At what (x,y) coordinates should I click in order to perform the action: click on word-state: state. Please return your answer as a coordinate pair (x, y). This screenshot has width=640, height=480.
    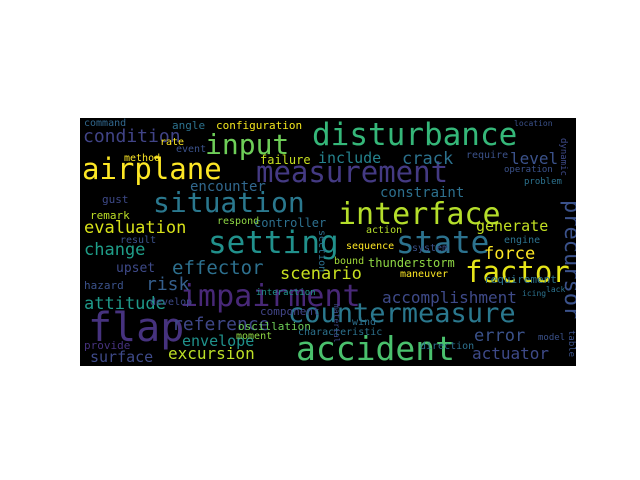
    Looking at the image, I should click on (443, 243).